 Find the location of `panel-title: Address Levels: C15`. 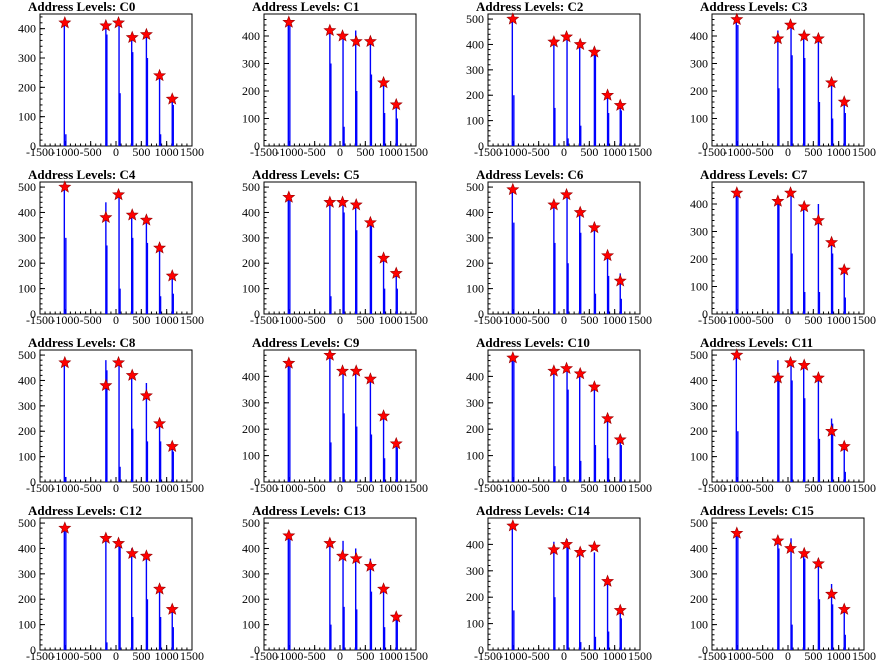

panel-title: Address Levels: C15 is located at coordinates (757, 510).